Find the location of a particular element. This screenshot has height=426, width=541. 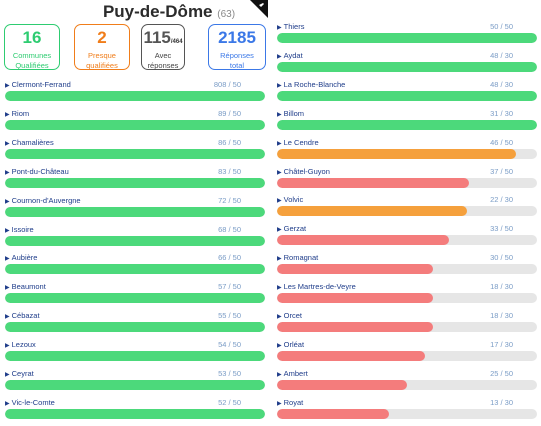

commune-label: Les Martres-de-Veyre is located at coordinates (319, 287).